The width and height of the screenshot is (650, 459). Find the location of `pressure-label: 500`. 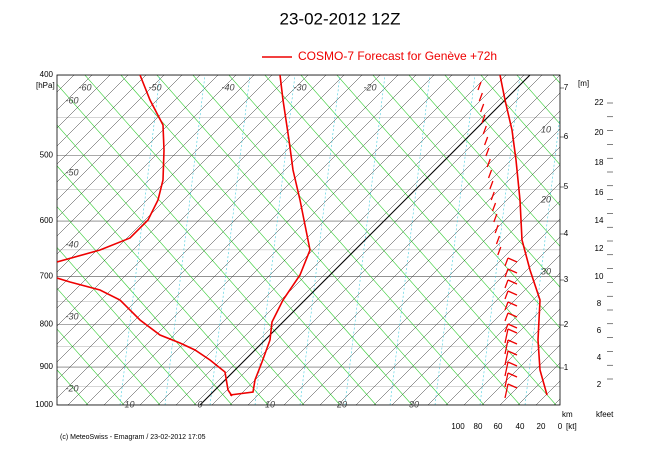

pressure-label: 500 is located at coordinates (47, 154).